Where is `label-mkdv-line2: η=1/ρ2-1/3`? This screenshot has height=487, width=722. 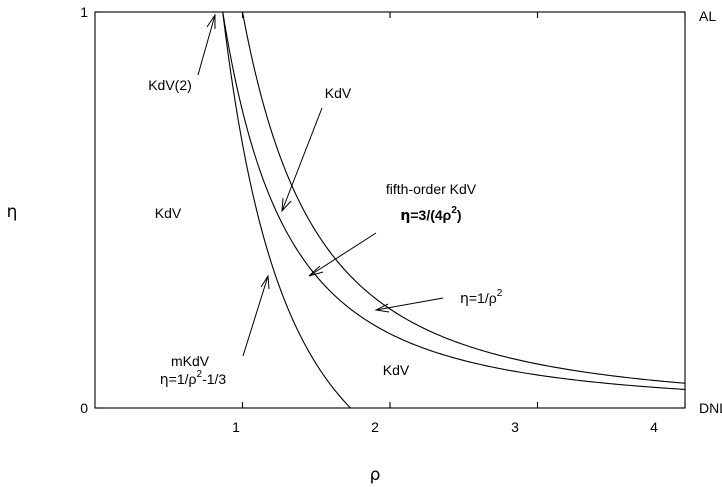 label-mkdv-line2: η=1/ρ2-1/3 is located at coordinates (193, 378).